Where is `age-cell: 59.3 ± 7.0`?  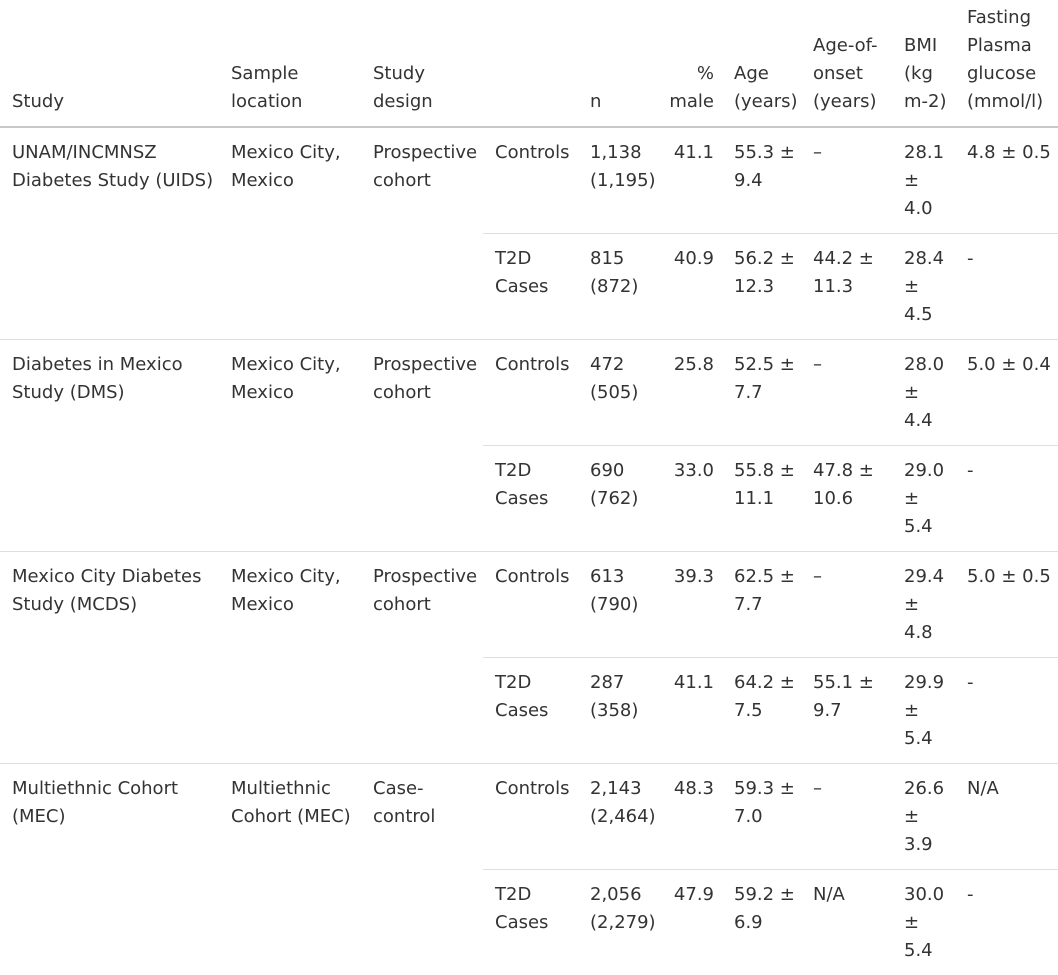 age-cell: 59.3 ± 7.0 is located at coordinates (761, 817).